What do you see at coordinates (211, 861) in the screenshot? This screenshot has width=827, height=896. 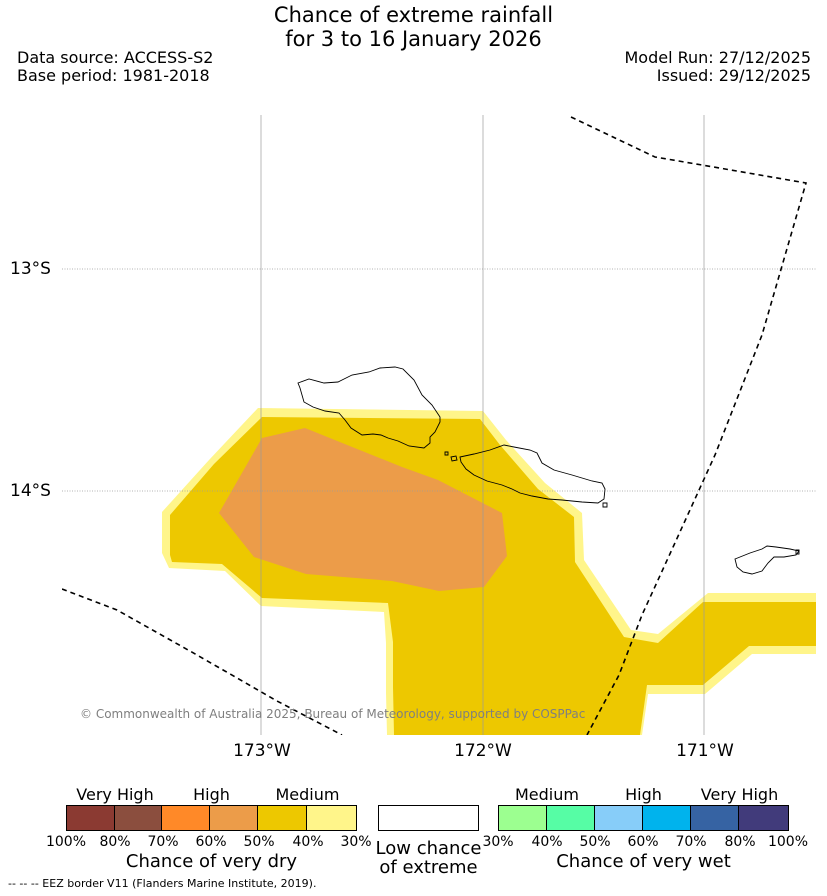 I see `dry-legend-caption: Chance of very dry` at bounding box center [211, 861].